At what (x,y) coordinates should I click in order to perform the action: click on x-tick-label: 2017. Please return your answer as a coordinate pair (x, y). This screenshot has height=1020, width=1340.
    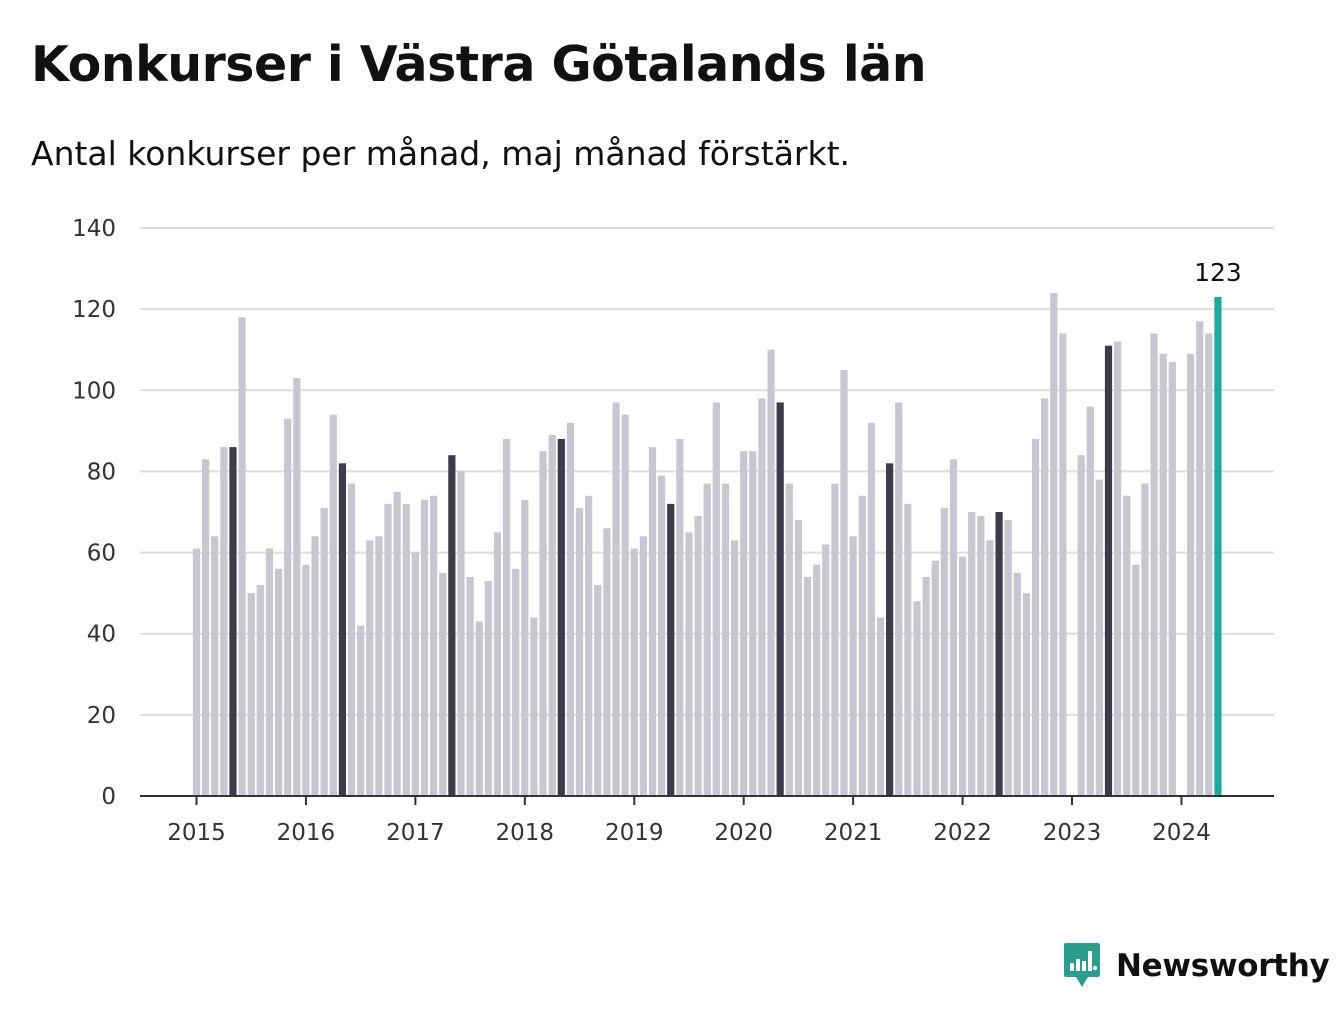
    Looking at the image, I should click on (415, 833).